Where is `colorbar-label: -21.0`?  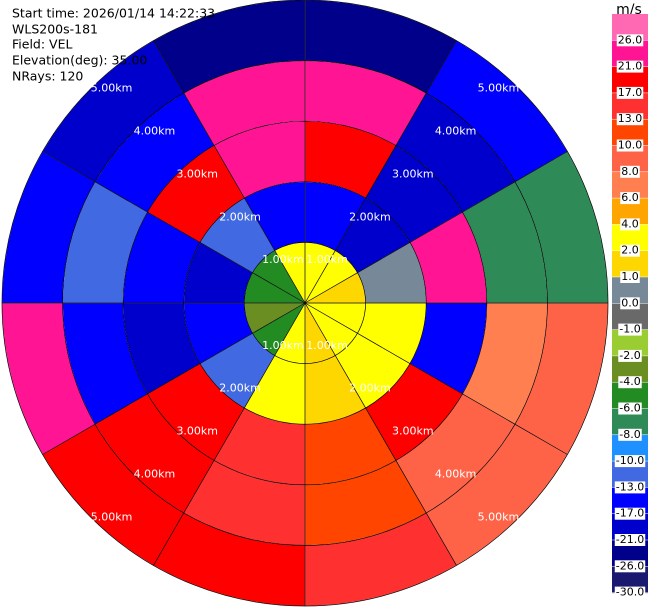
colorbar-label: -21.0 is located at coordinates (630, 539).